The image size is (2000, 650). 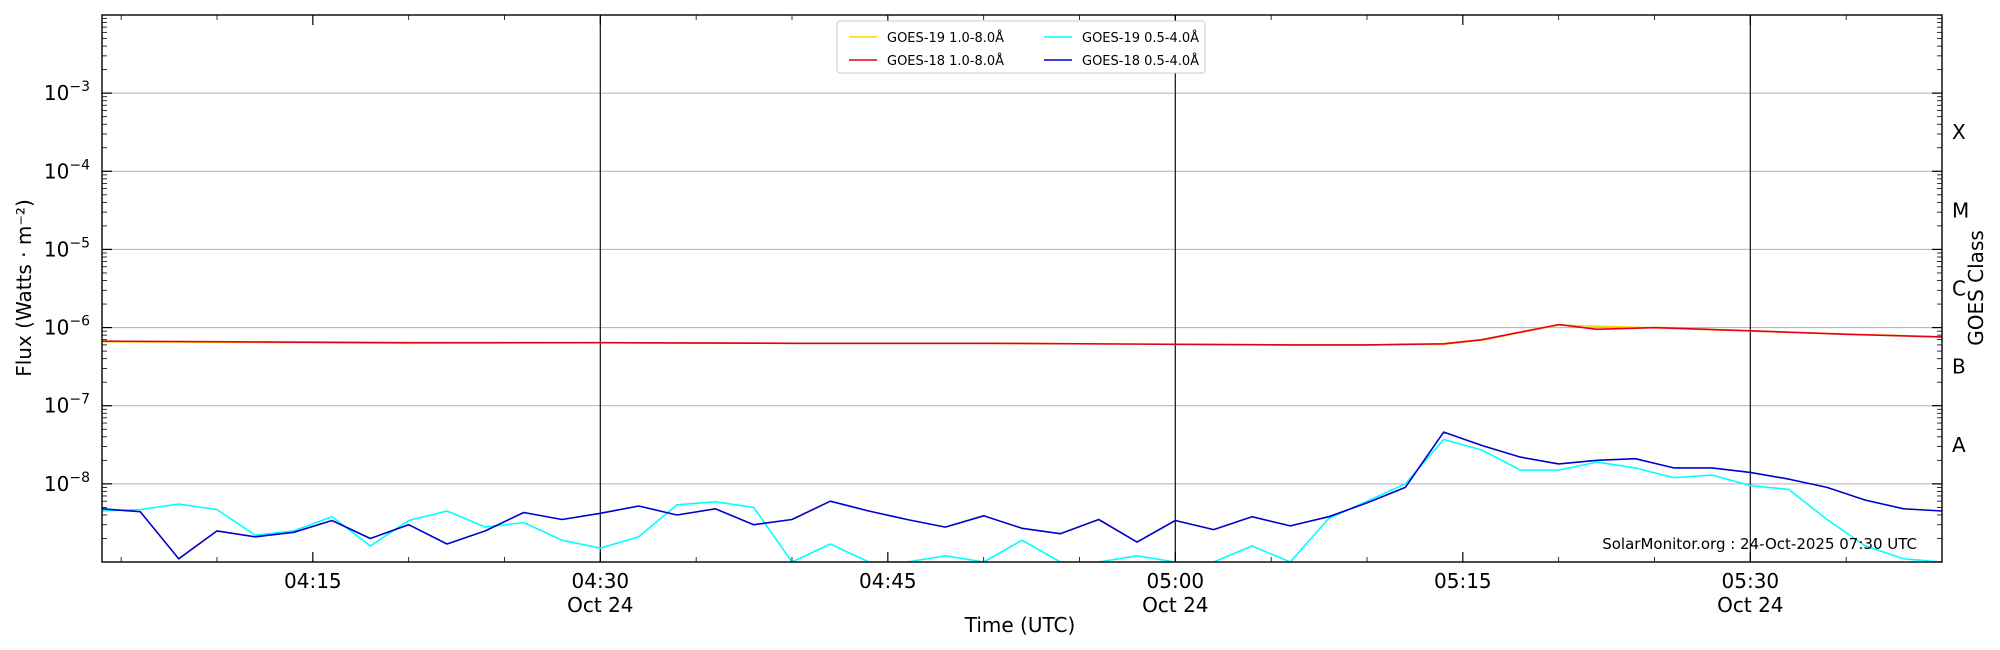 I want to click on legend-label-0: GOES-19 1.0-8.0Å, so click(x=945, y=38).